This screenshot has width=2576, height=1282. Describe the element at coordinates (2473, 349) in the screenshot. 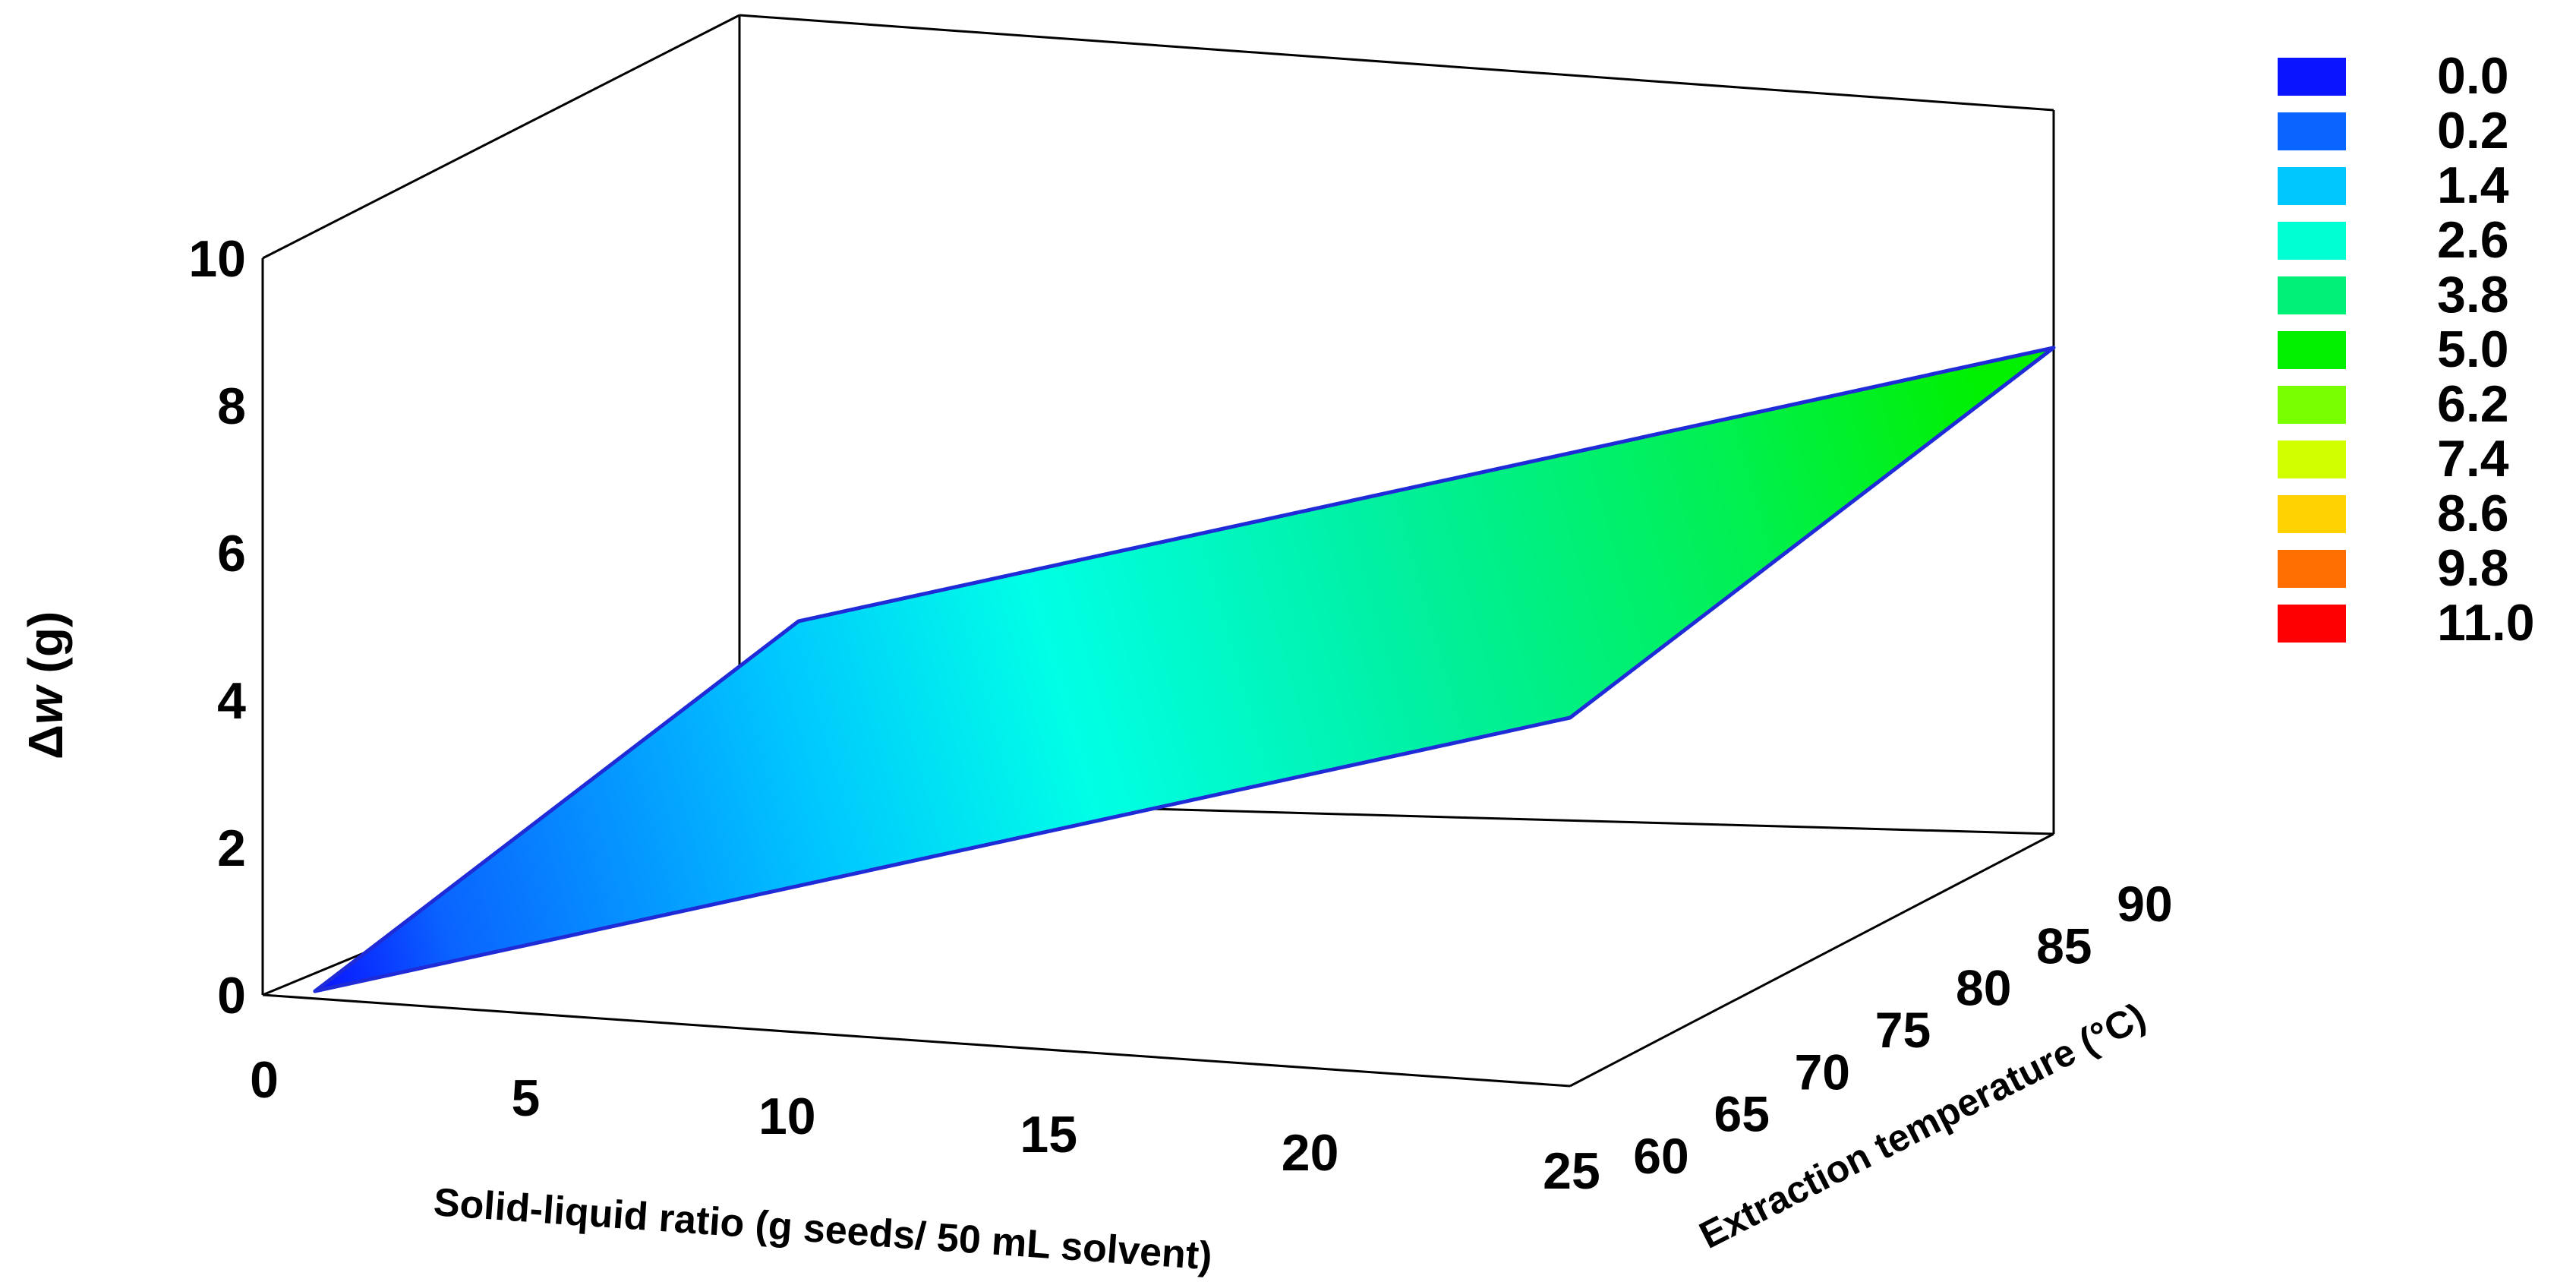

I see `legend-label: 5.0` at that location.